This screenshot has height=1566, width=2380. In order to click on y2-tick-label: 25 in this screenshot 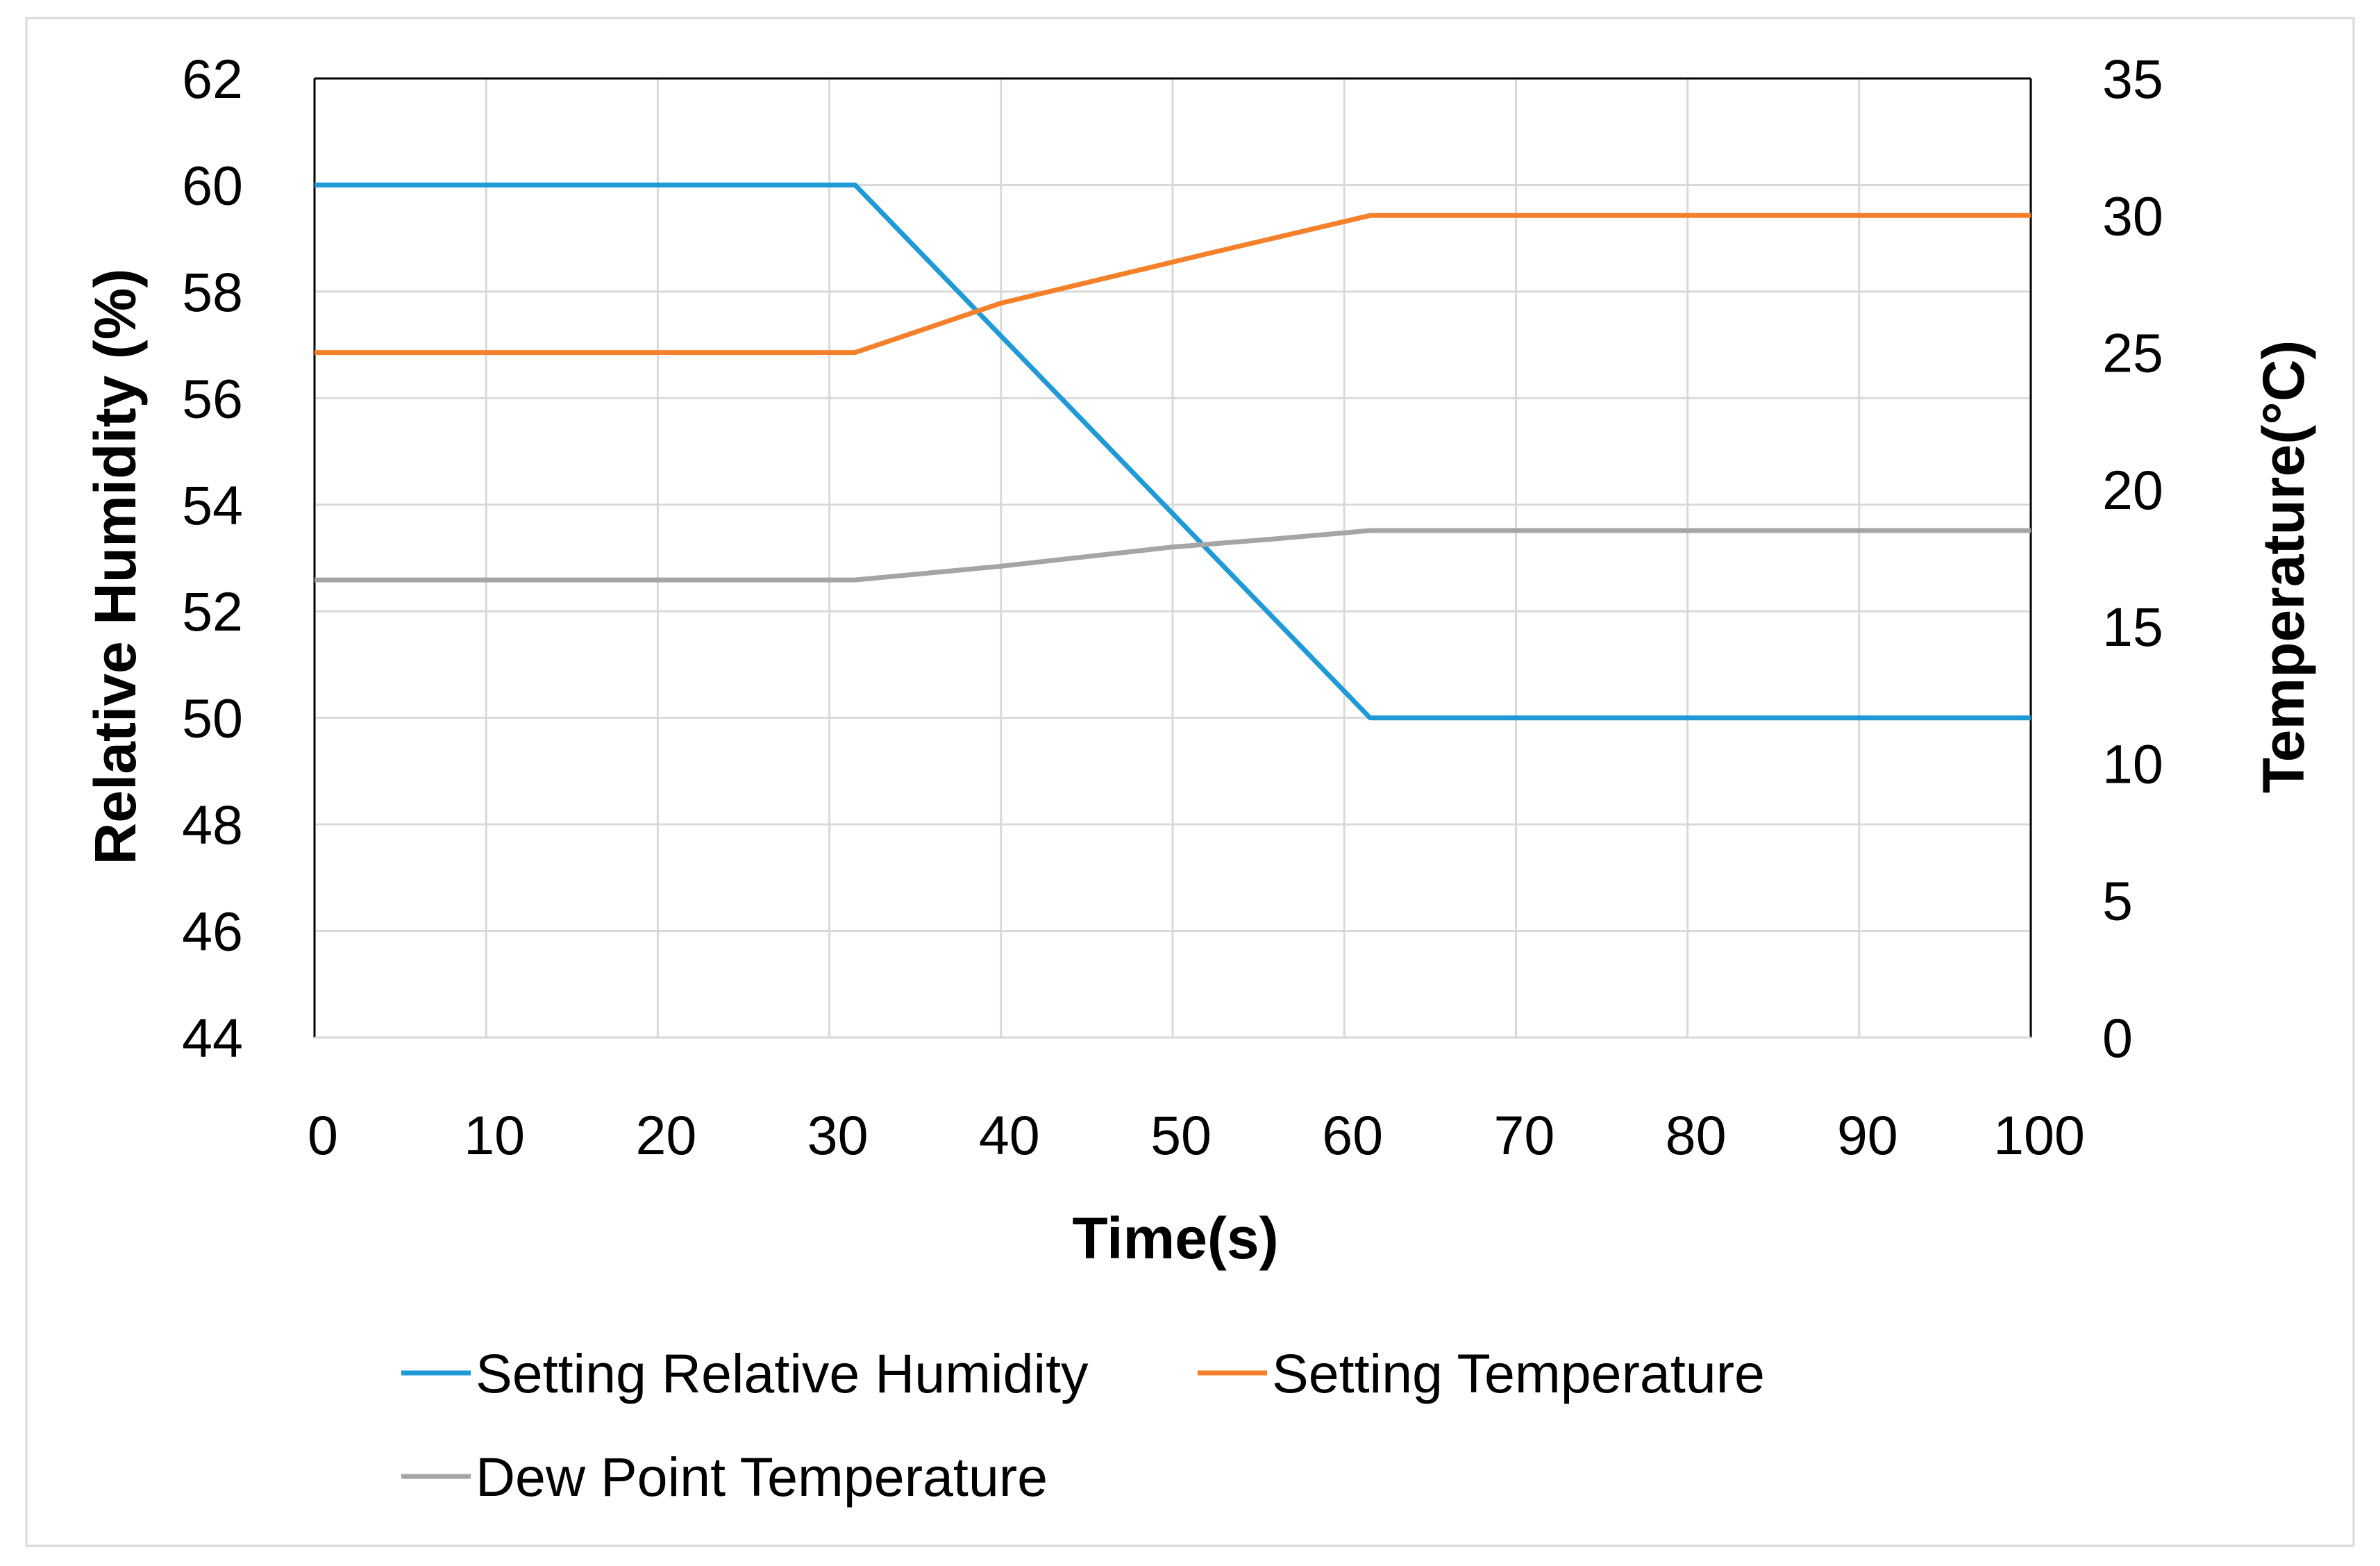, I will do `click(2132, 353)`.